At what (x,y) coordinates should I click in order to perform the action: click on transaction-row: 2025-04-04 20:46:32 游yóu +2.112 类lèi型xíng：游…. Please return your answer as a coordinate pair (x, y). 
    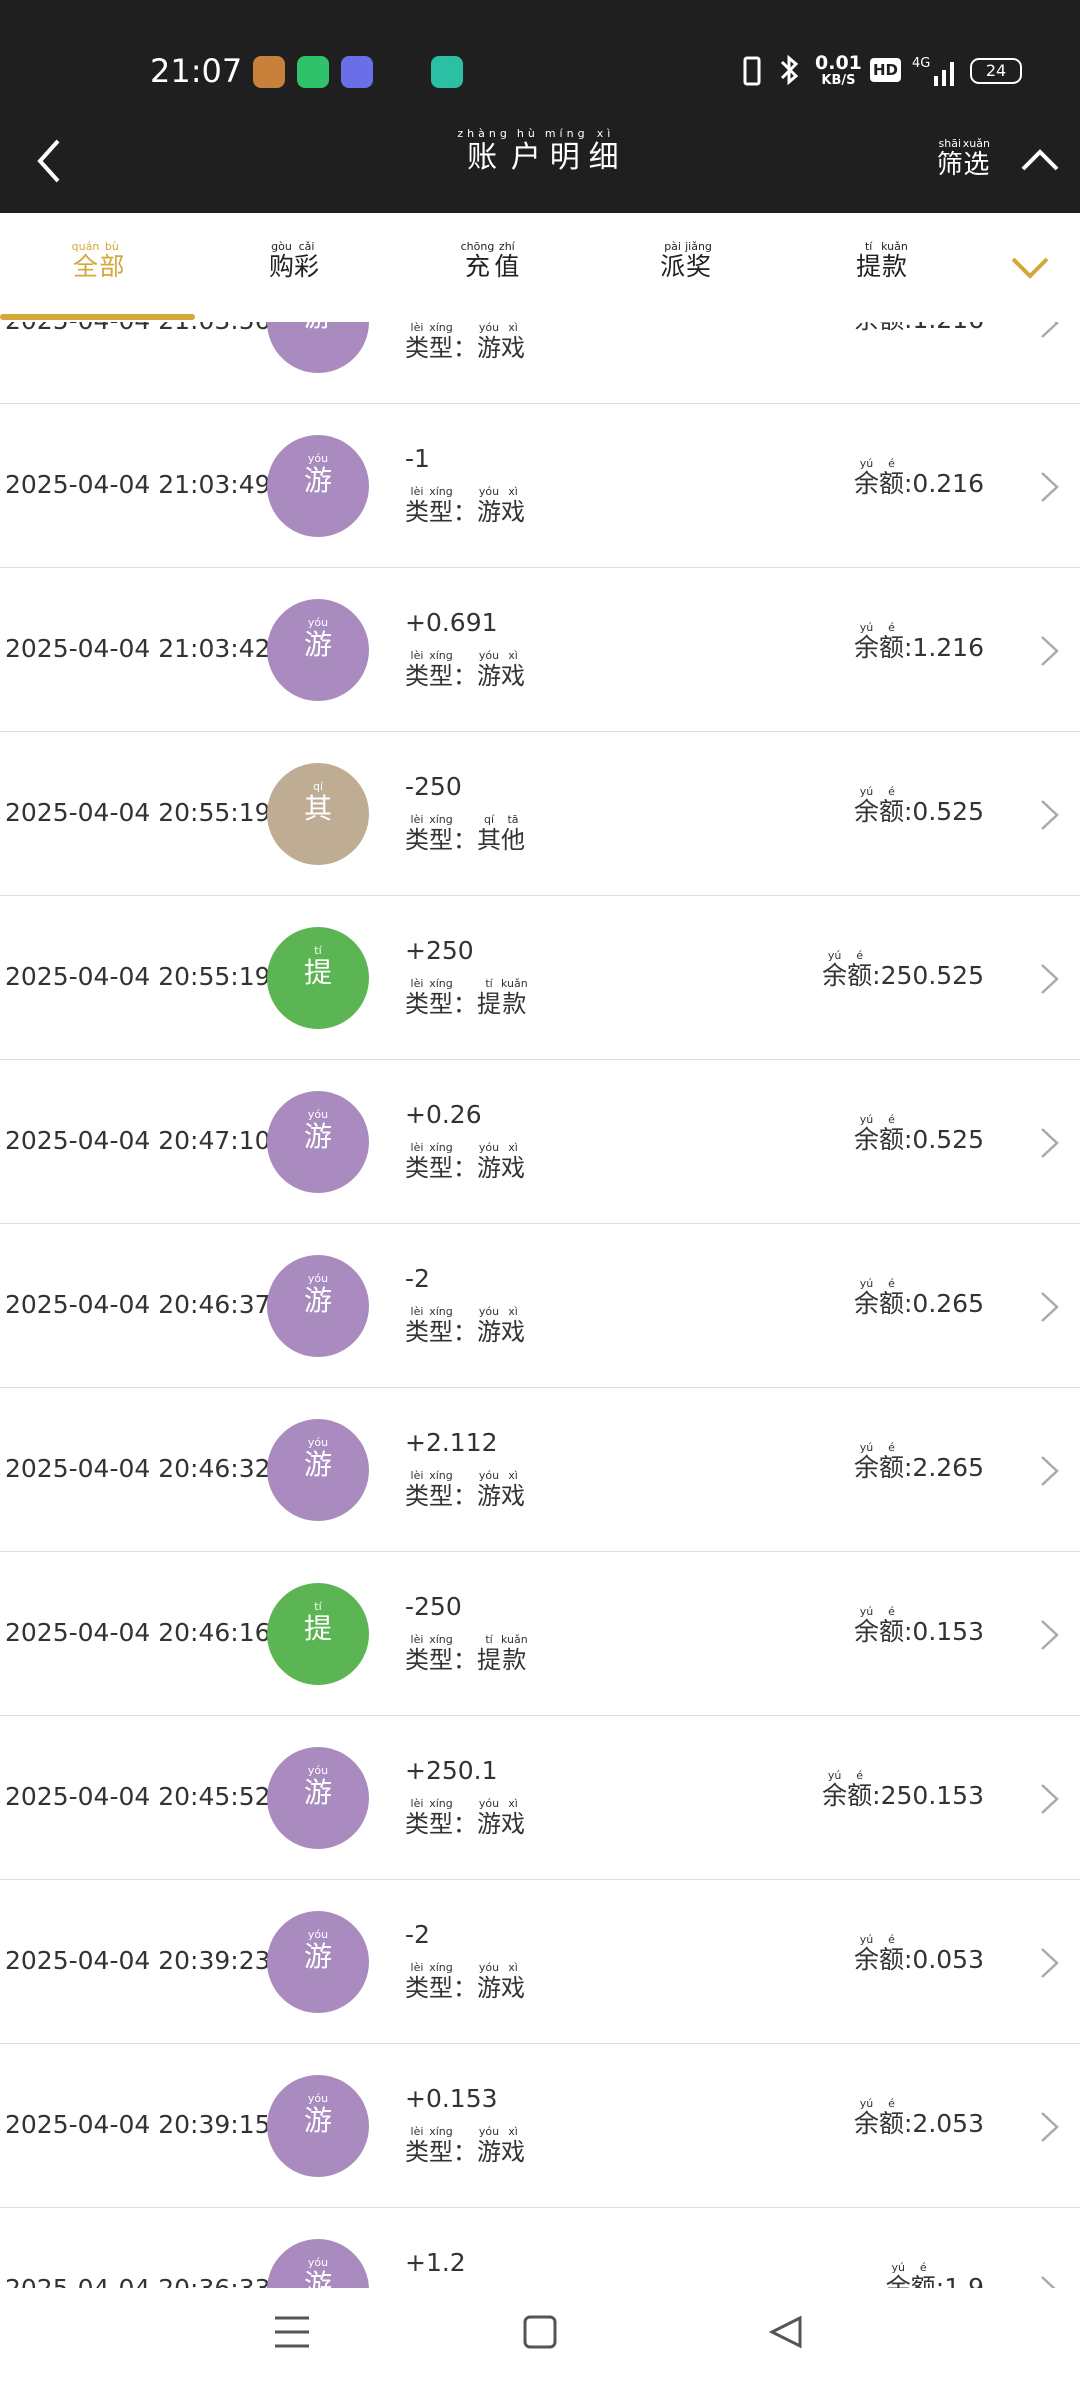
    Looking at the image, I should click on (540, 1470).